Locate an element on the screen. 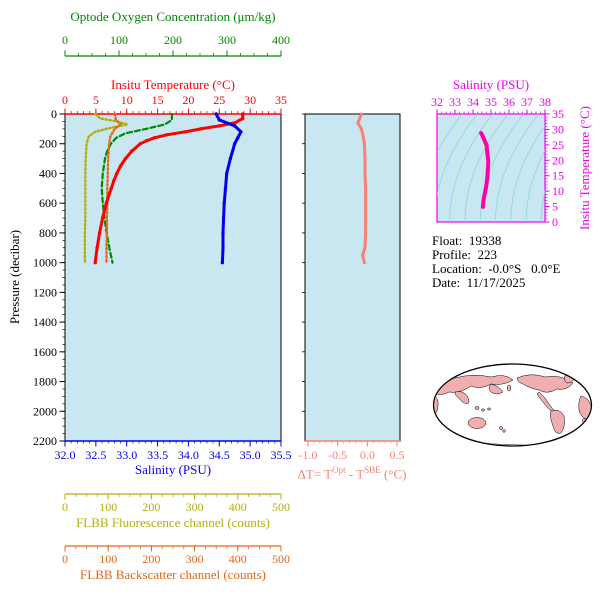 The width and height of the screenshot is (609, 605). temperature-tick-label: 15 is located at coordinates (158, 100).